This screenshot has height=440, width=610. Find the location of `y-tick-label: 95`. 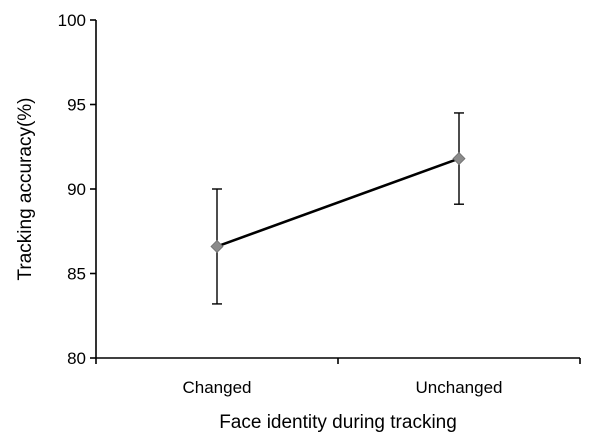

y-tick-label: 95 is located at coordinates (76, 105).